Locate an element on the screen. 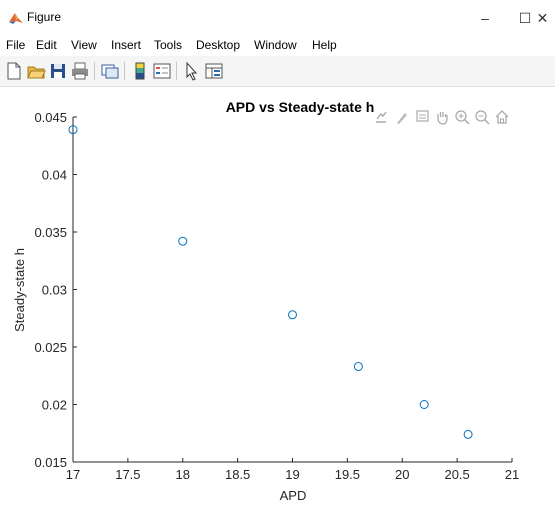 This screenshot has width=555, height=508. window-title: Figure is located at coordinates (44, 17).